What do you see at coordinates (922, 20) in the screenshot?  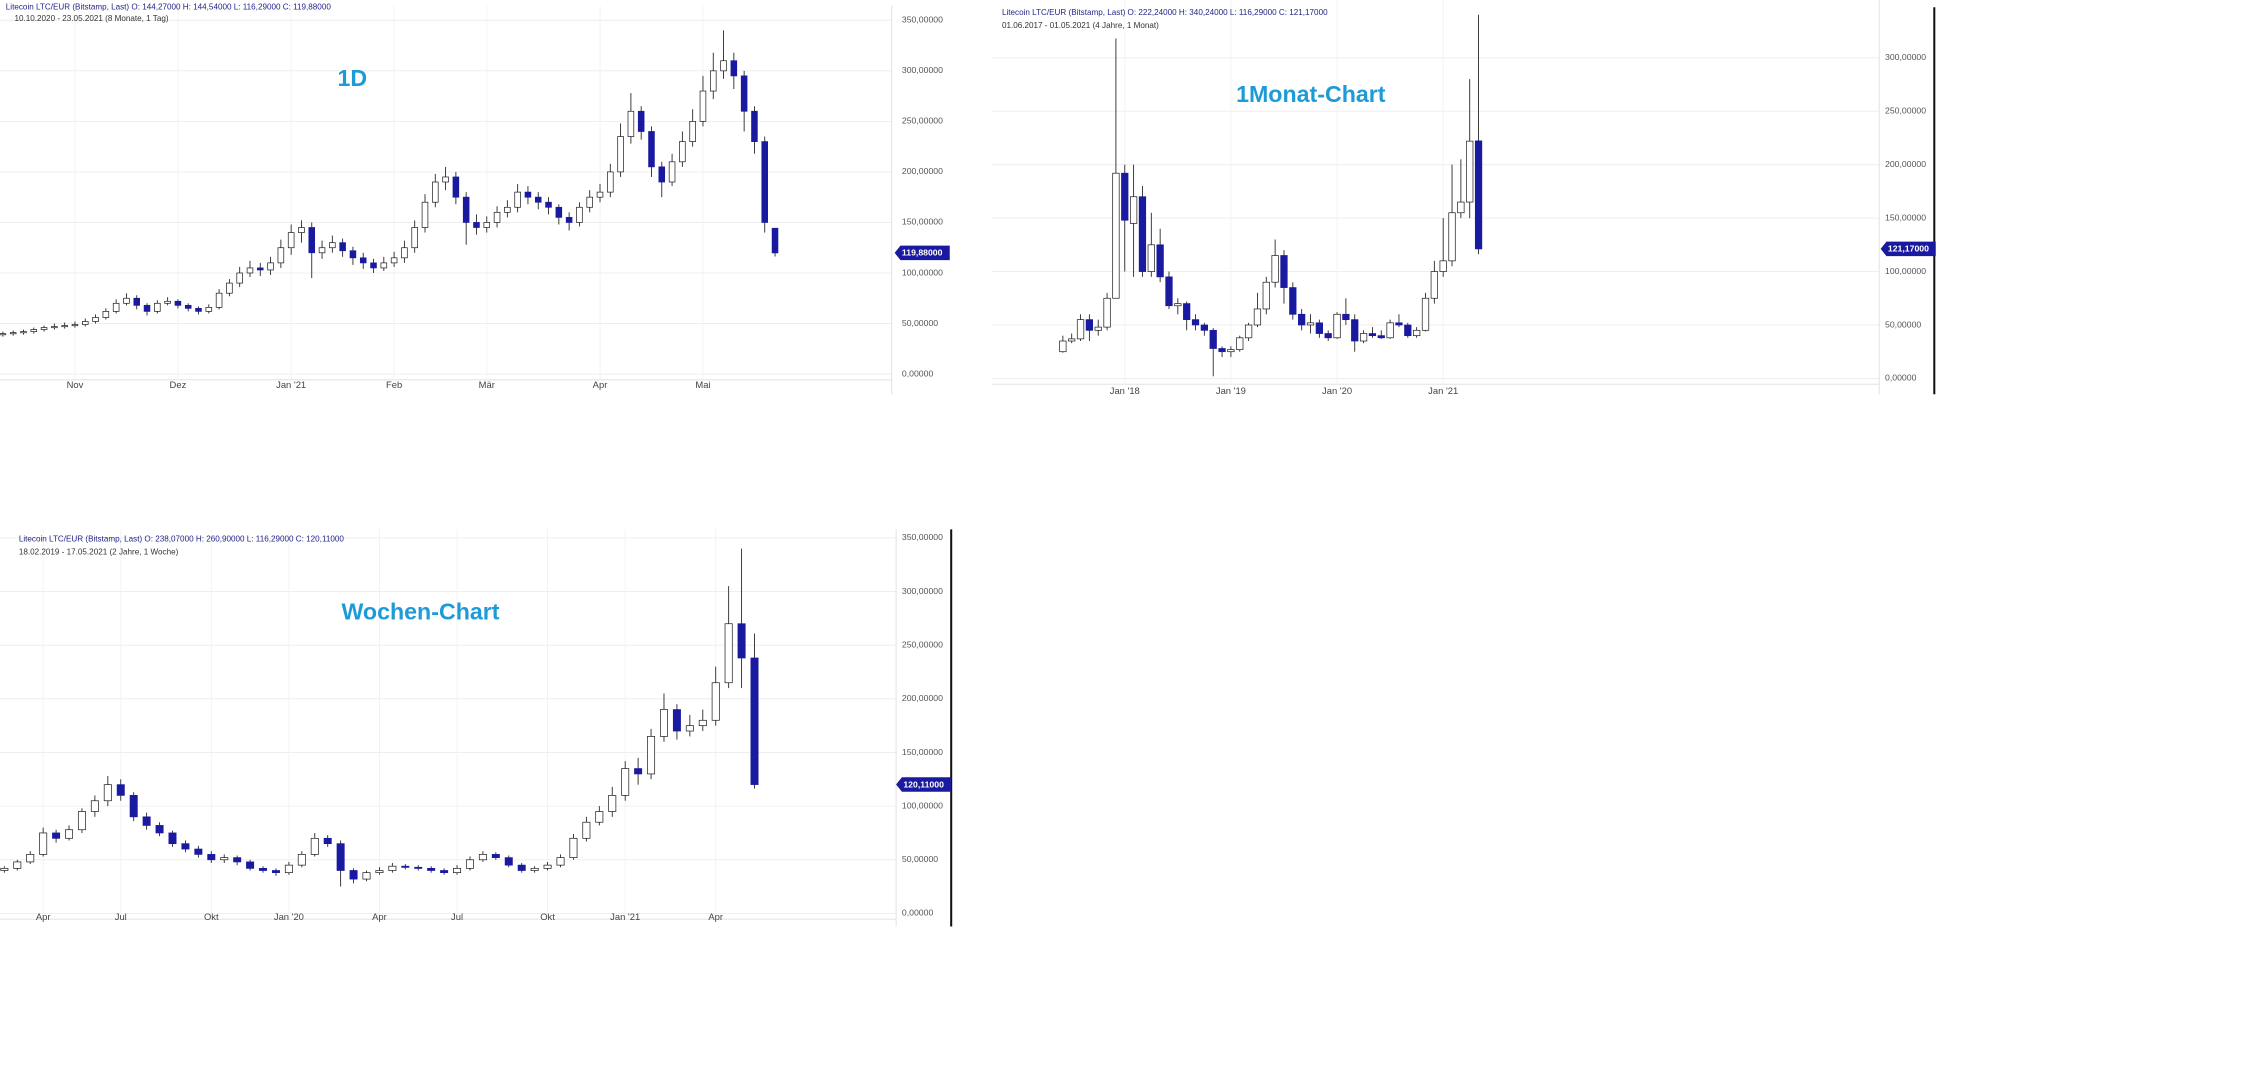 I see `y-tick-label: 350,00000` at bounding box center [922, 20].